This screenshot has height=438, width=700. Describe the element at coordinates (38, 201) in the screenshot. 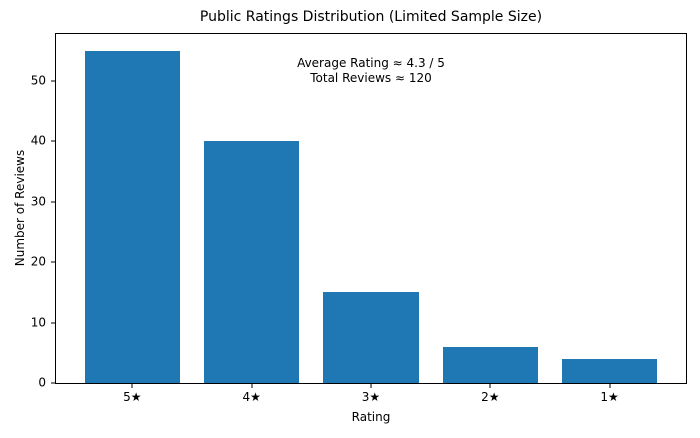

I see `y-tick-label: 30` at that location.